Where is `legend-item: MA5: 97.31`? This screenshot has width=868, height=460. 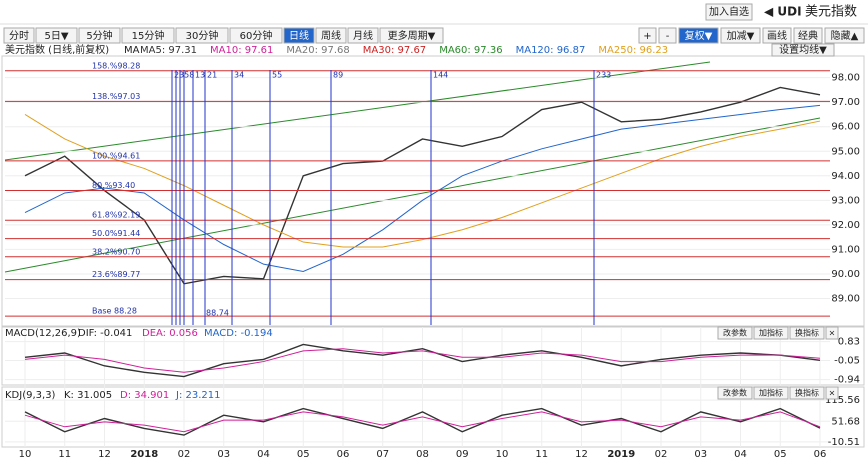 legend-item: MA5: 97.31 is located at coordinates (168, 50).